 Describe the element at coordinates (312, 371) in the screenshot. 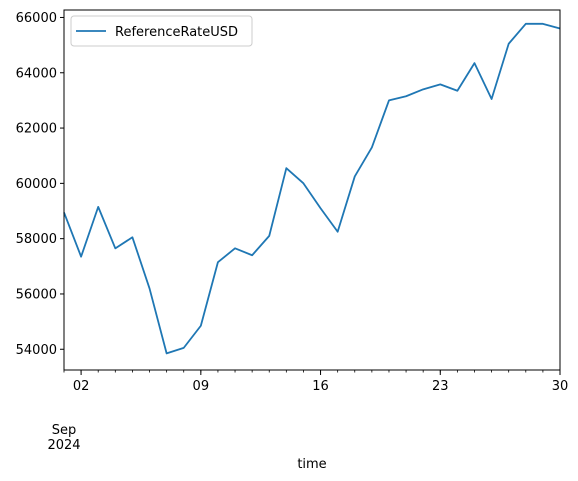

I see `x-axis-minor-ticks` at that location.